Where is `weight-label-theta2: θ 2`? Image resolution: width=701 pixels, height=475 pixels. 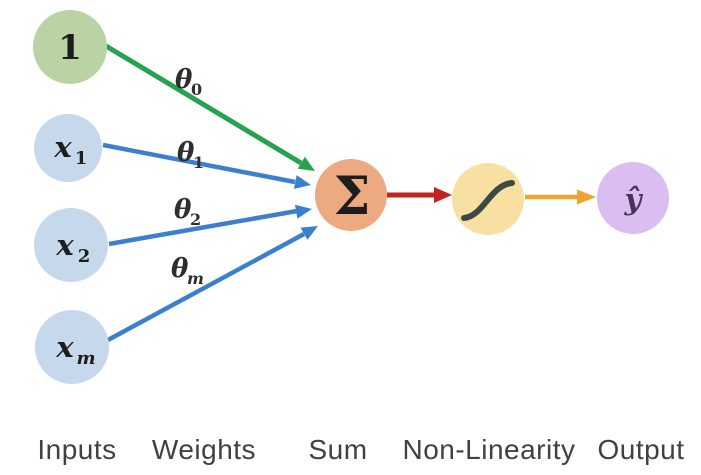
weight-label-theta2: θ 2 is located at coordinates (187, 212).